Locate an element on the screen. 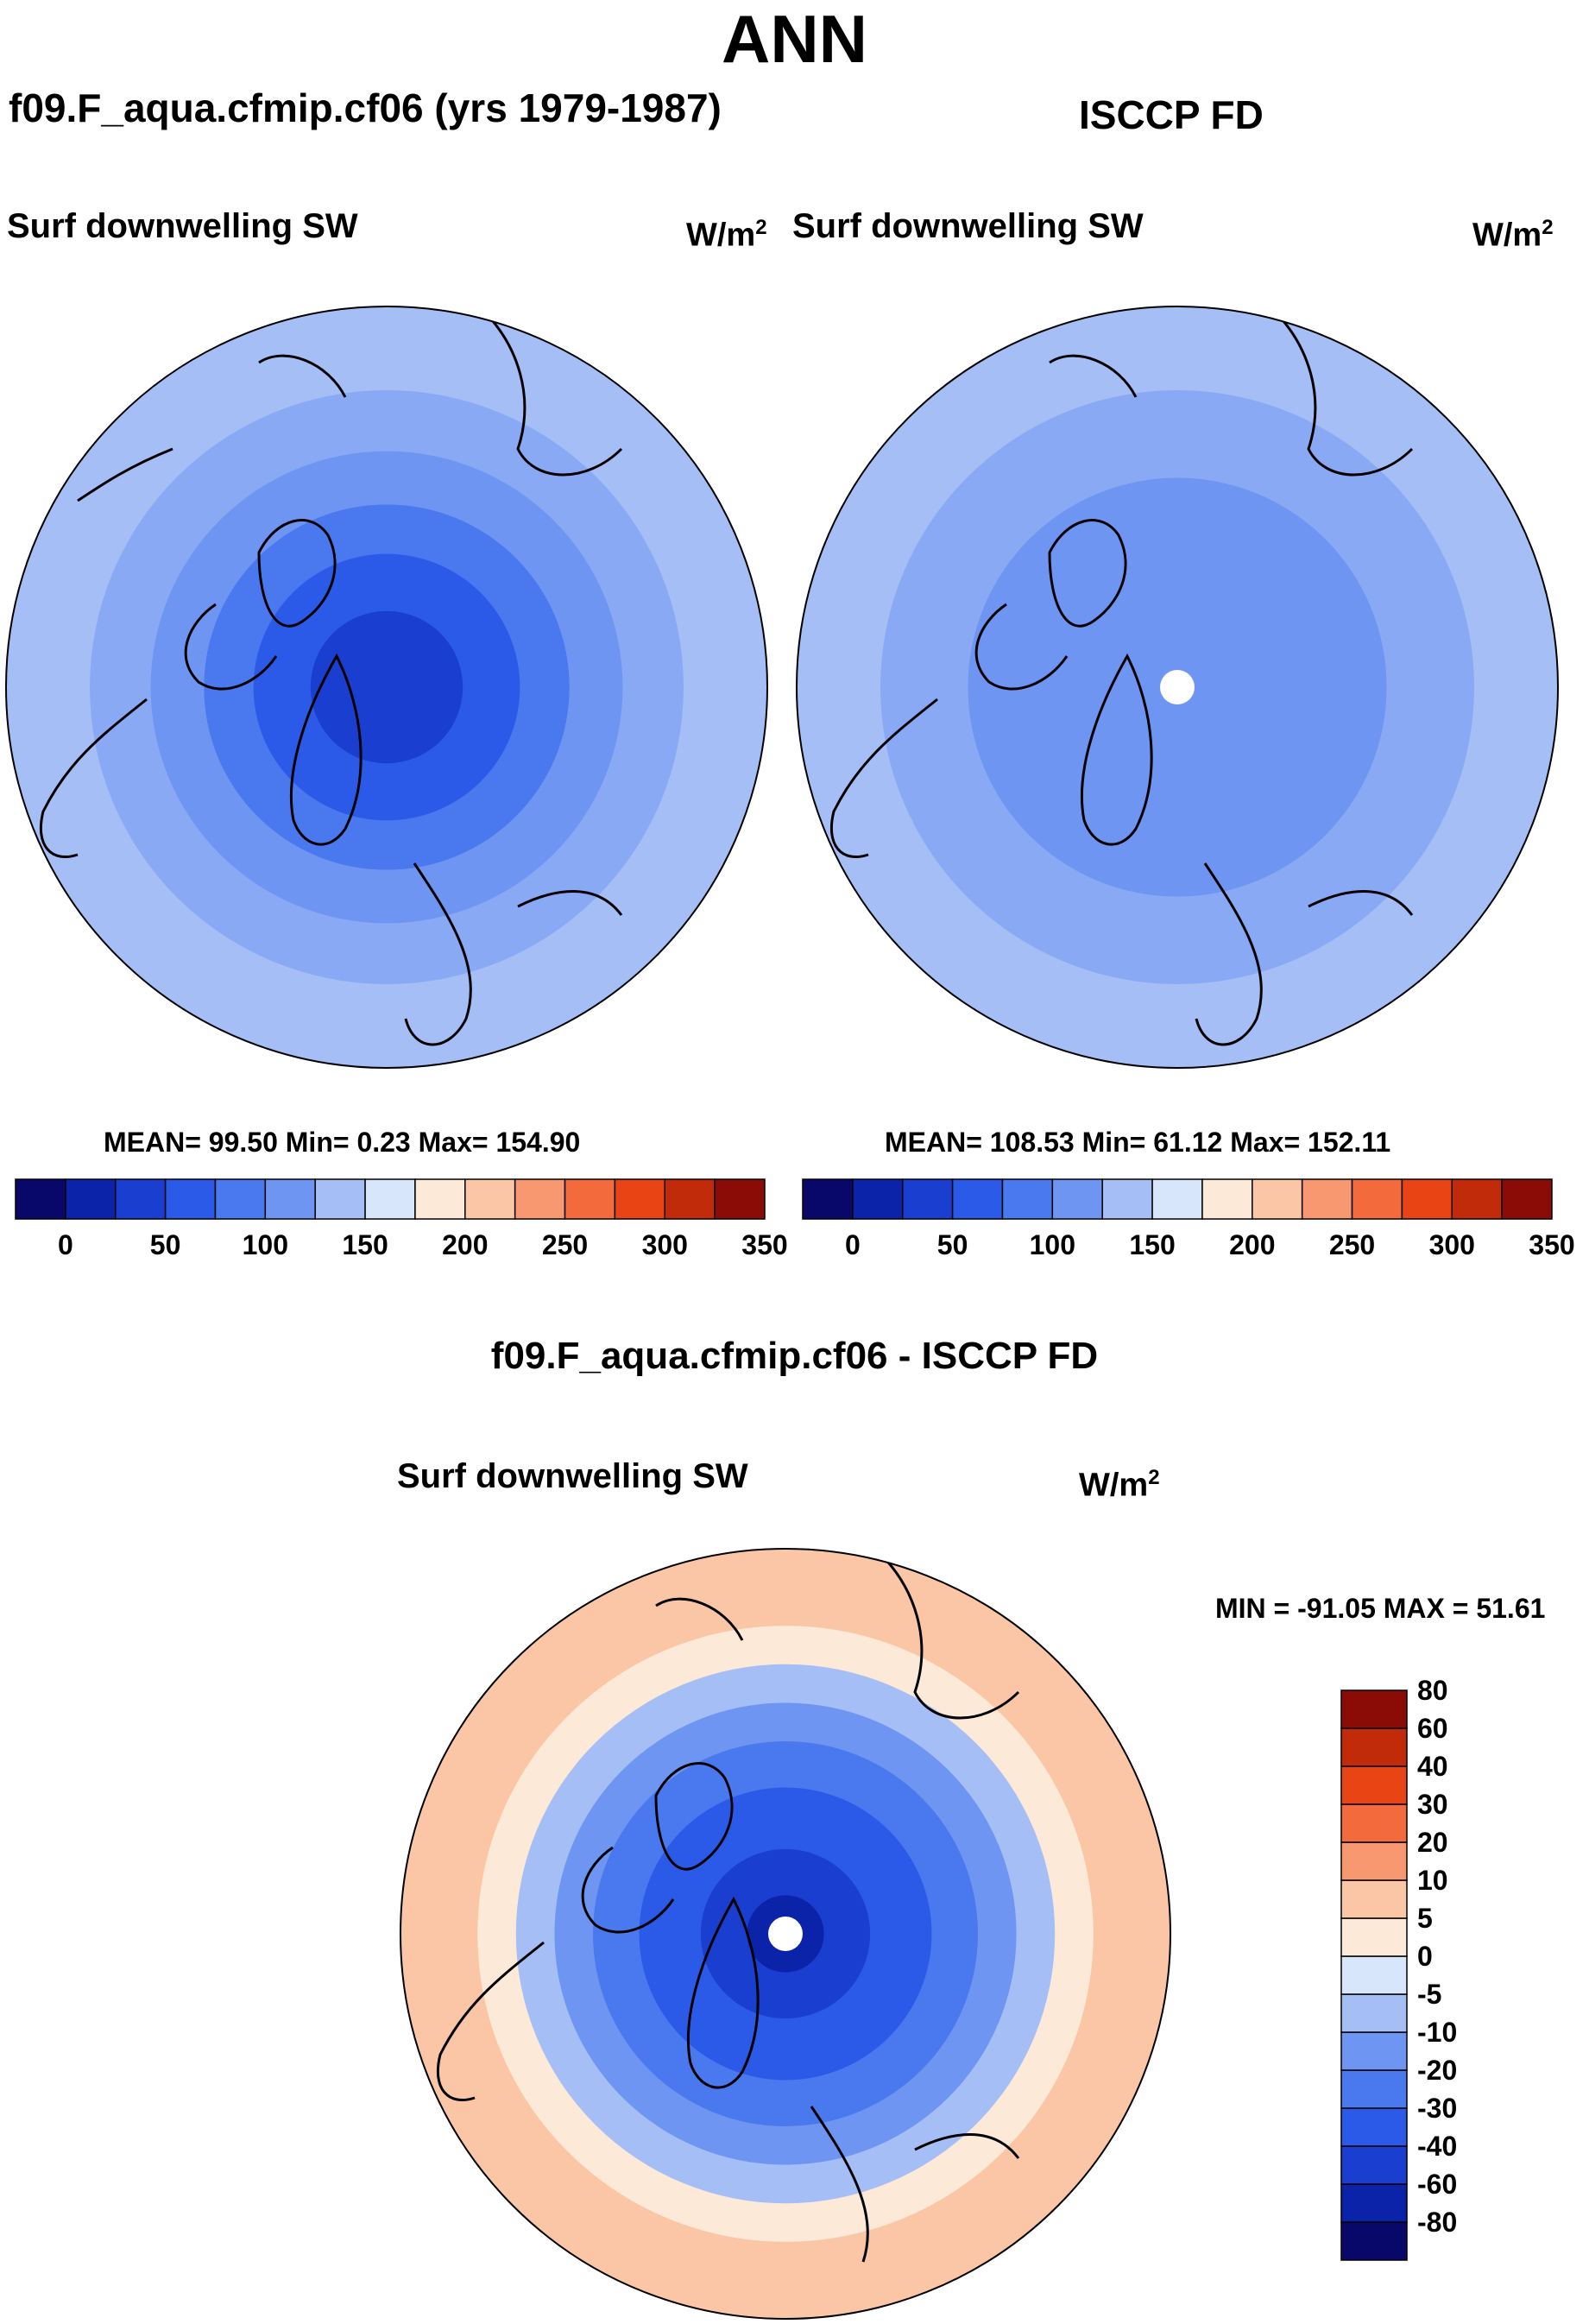 The width and height of the screenshot is (1589, 2324). model-stats: MEAN= 99.50 Min= 0.23 Max= 154.90 is located at coordinates (342, 1142).